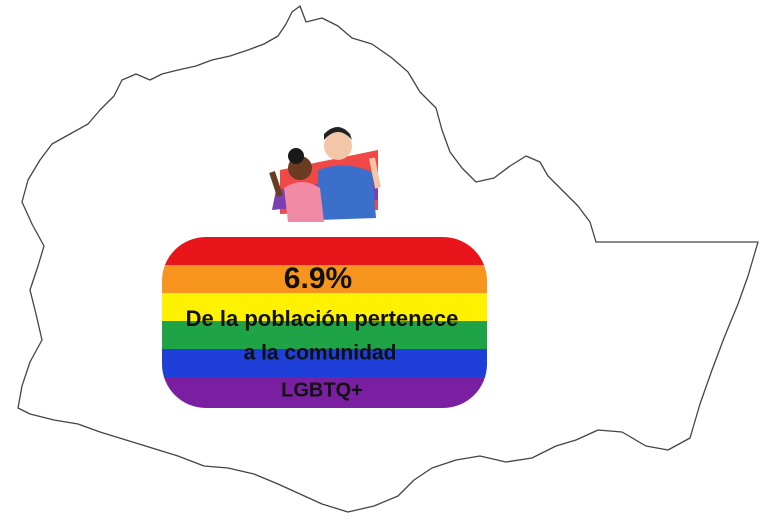  I want to click on stat-text: LGBTQ+, so click(322, 390).